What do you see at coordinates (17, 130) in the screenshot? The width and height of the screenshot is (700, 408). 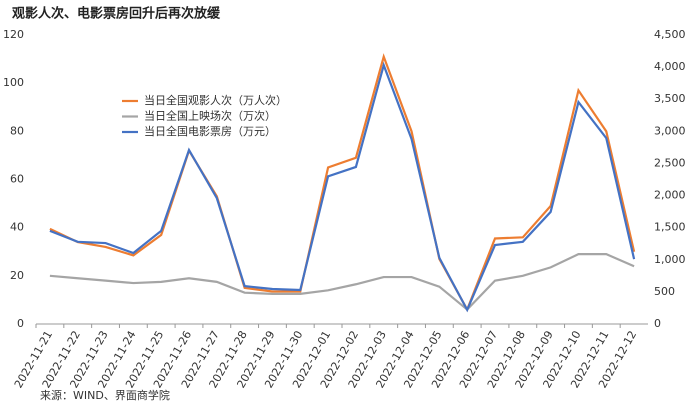 I see `y-tick-label: 80` at bounding box center [17, 130].